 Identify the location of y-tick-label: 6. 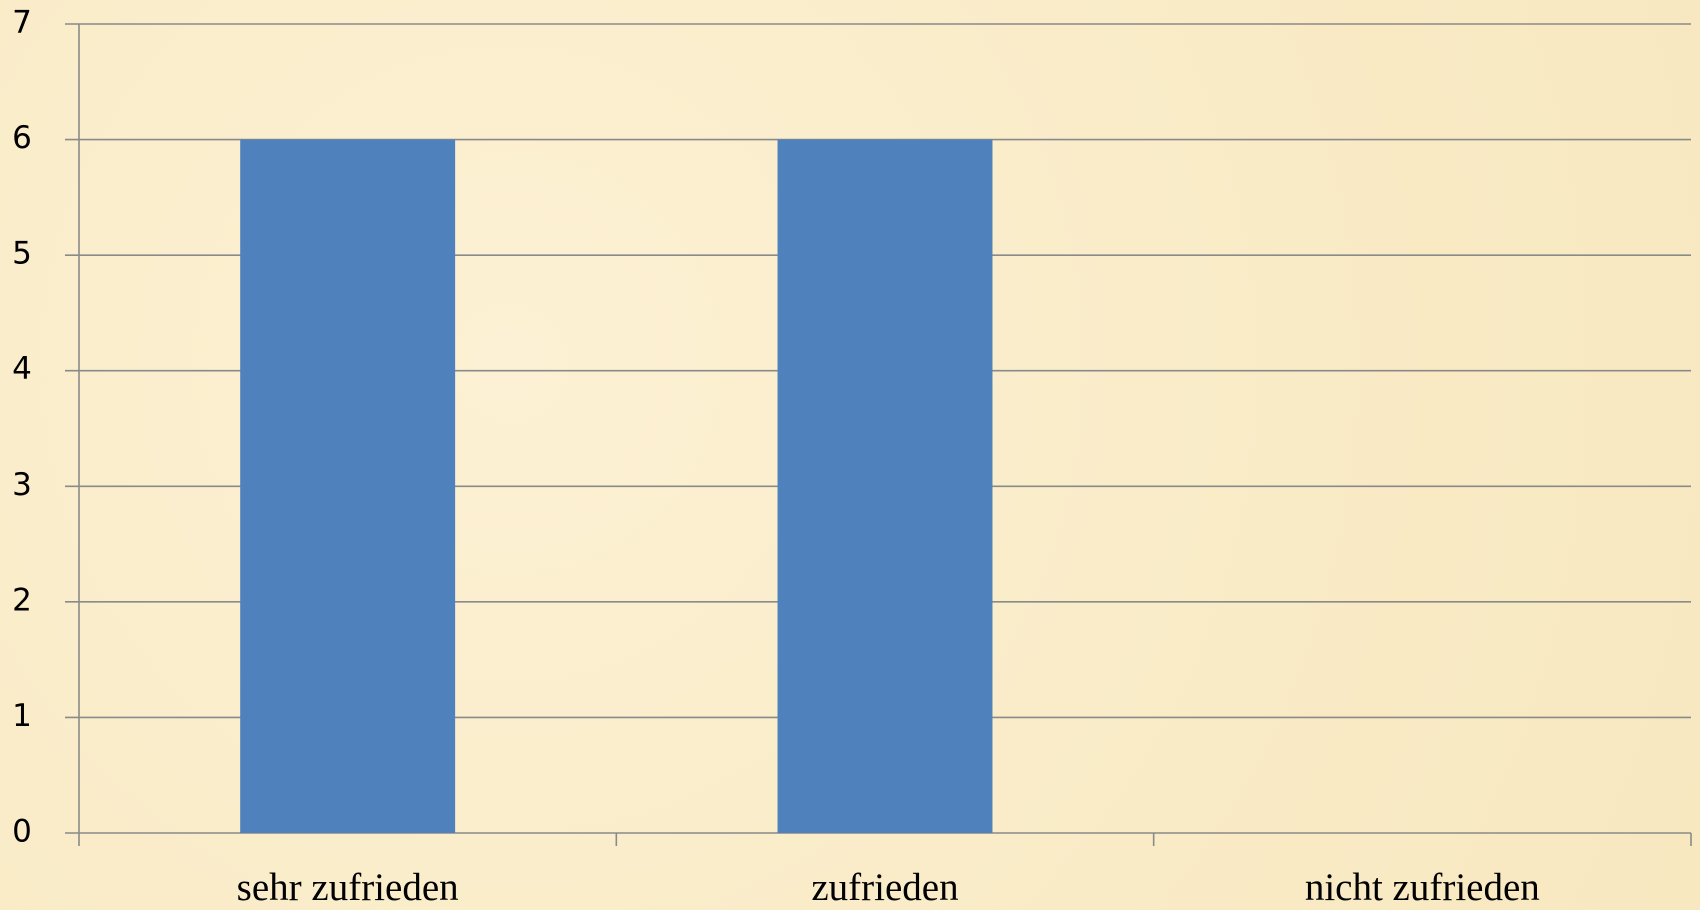
(22, 138).